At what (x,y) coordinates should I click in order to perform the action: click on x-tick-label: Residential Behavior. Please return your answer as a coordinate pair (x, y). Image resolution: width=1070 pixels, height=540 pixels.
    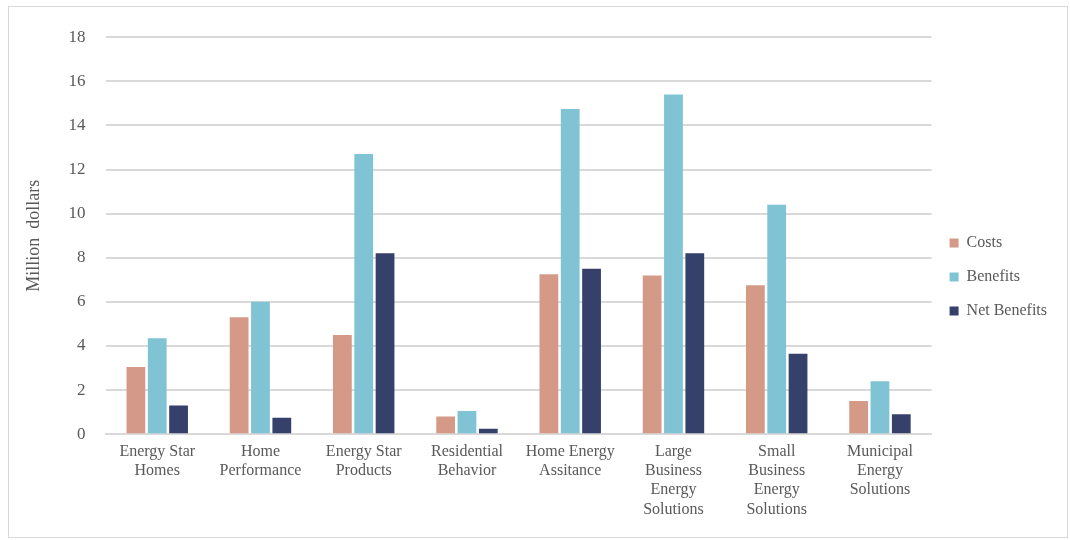
    Looking at the image, I should click on (467, 460).